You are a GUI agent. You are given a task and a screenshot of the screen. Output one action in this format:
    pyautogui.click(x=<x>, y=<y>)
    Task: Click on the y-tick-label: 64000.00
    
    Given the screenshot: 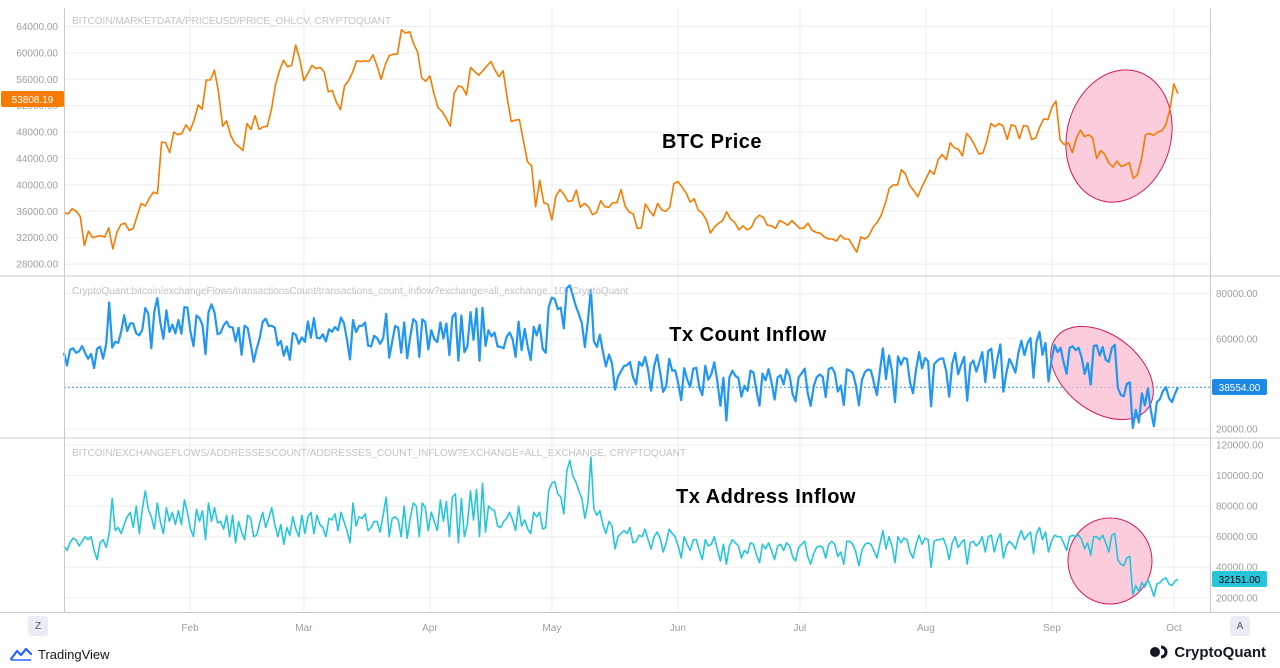 What is the action you would take?
    pyautogui.click(x=37, y=27)
    